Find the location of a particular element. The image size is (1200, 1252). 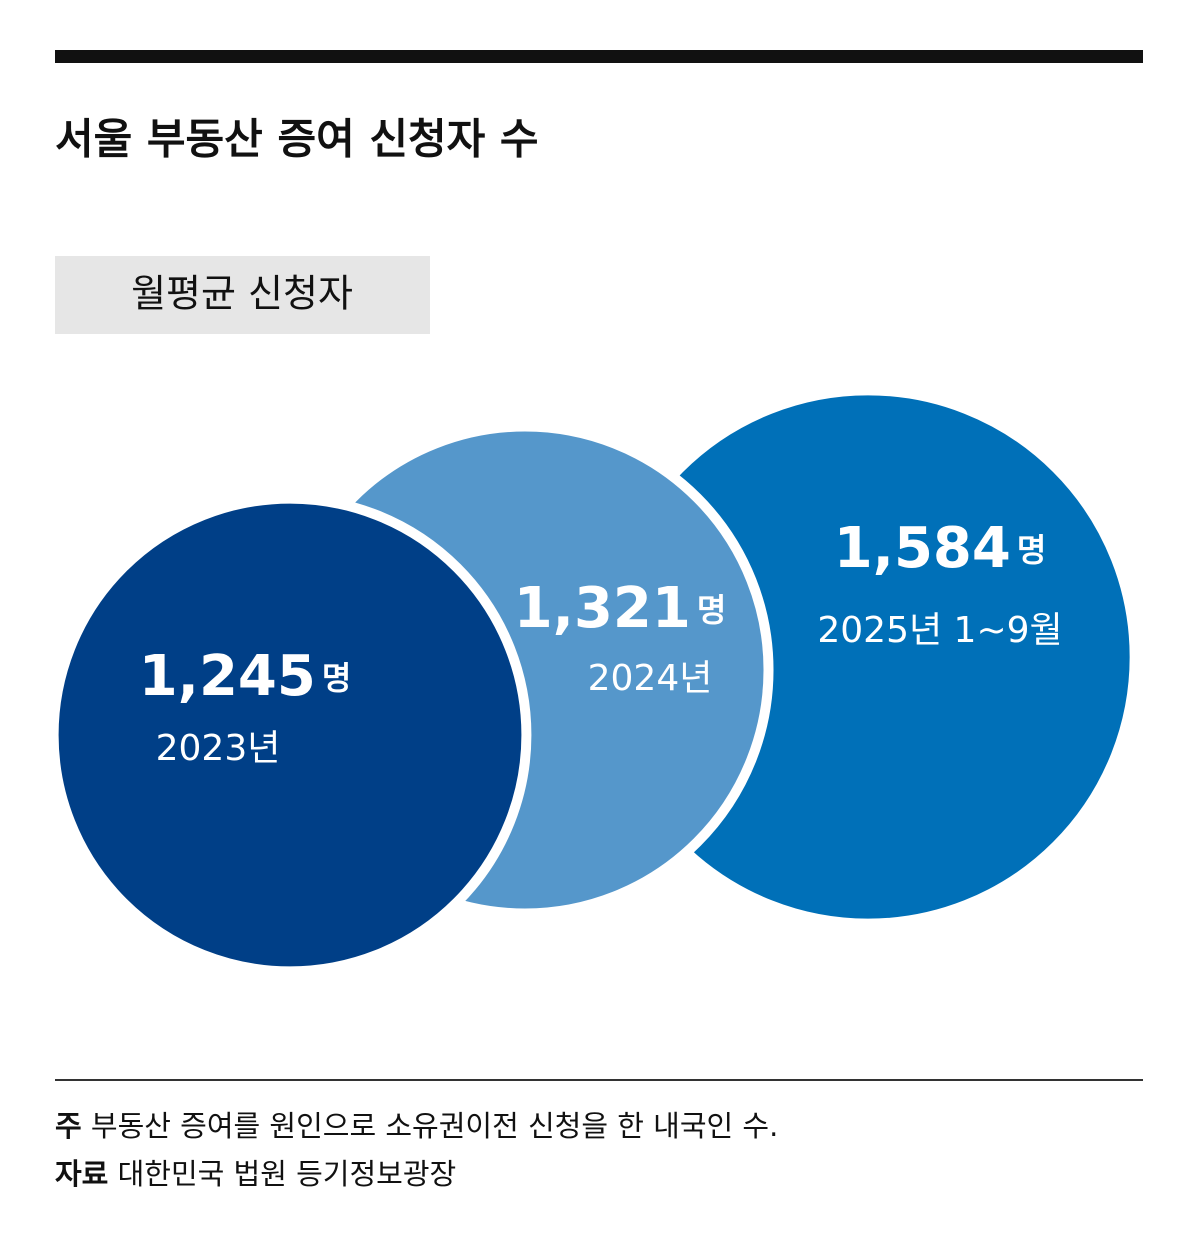

footnote: 주 부동산 증여를 원인으로 소유권이전 신청을 한 내국인 수. is located at coordinates (416, 1126).